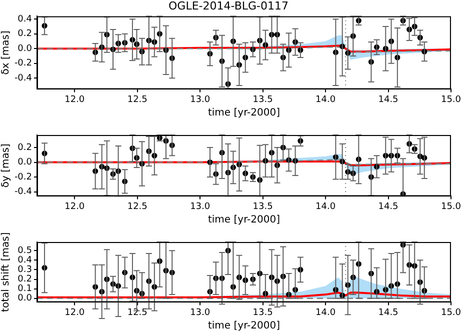 This screenshot has height=334, width=463. I want to click on y-axis-title: δy [mas], so click(6, 165).